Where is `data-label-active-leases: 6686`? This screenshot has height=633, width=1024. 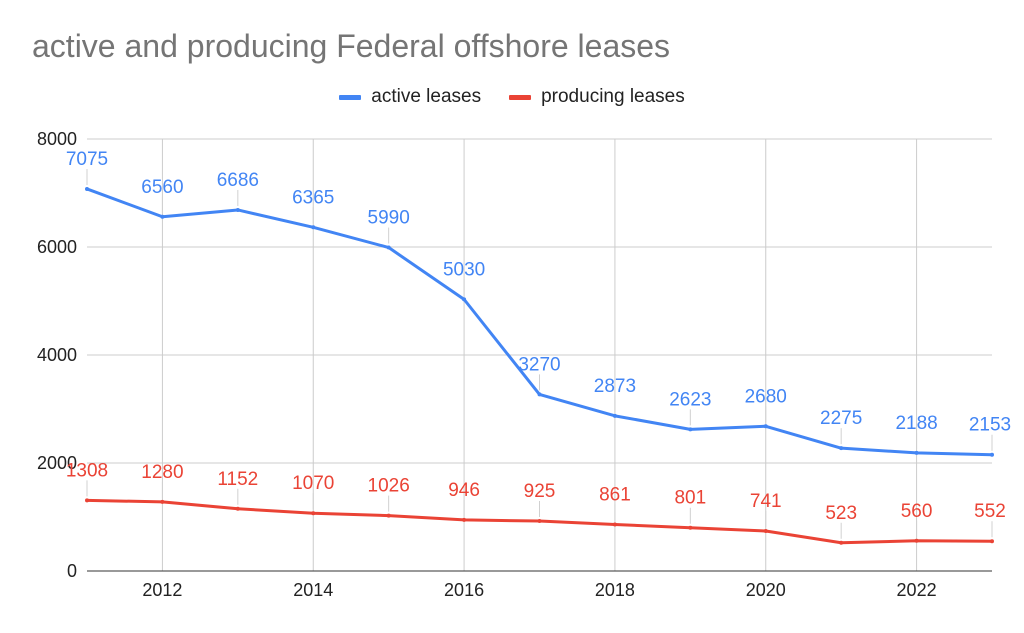 data-label-active-leases: 6686 is located at coordinates (238, 180).